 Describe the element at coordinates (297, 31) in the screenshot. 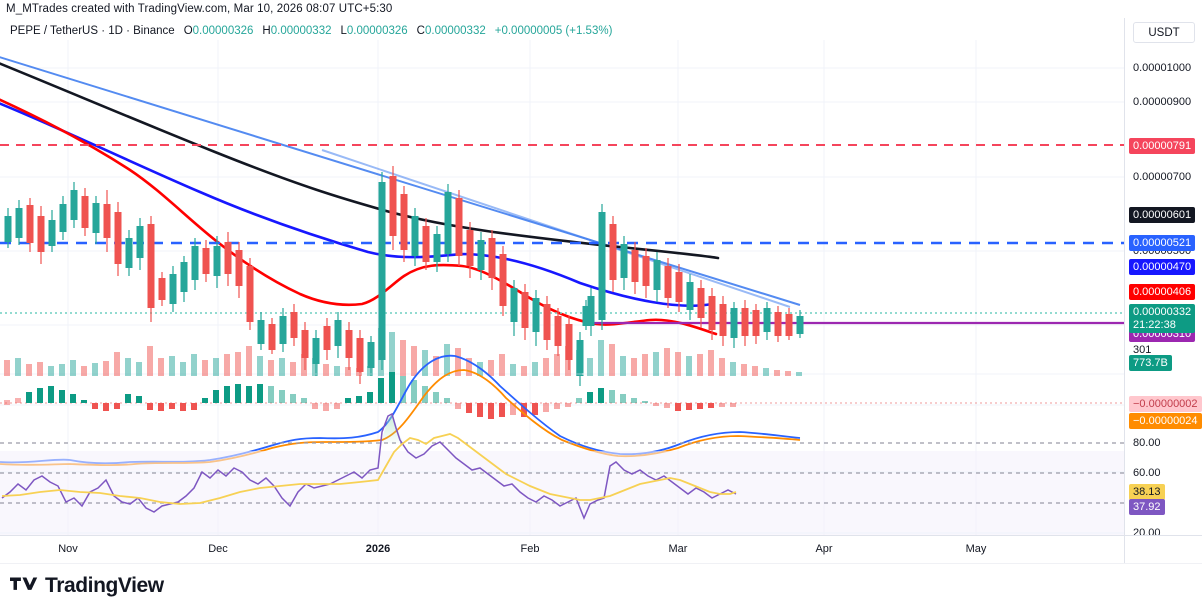

I see `ohlc-high: H0.00000332` at that location.